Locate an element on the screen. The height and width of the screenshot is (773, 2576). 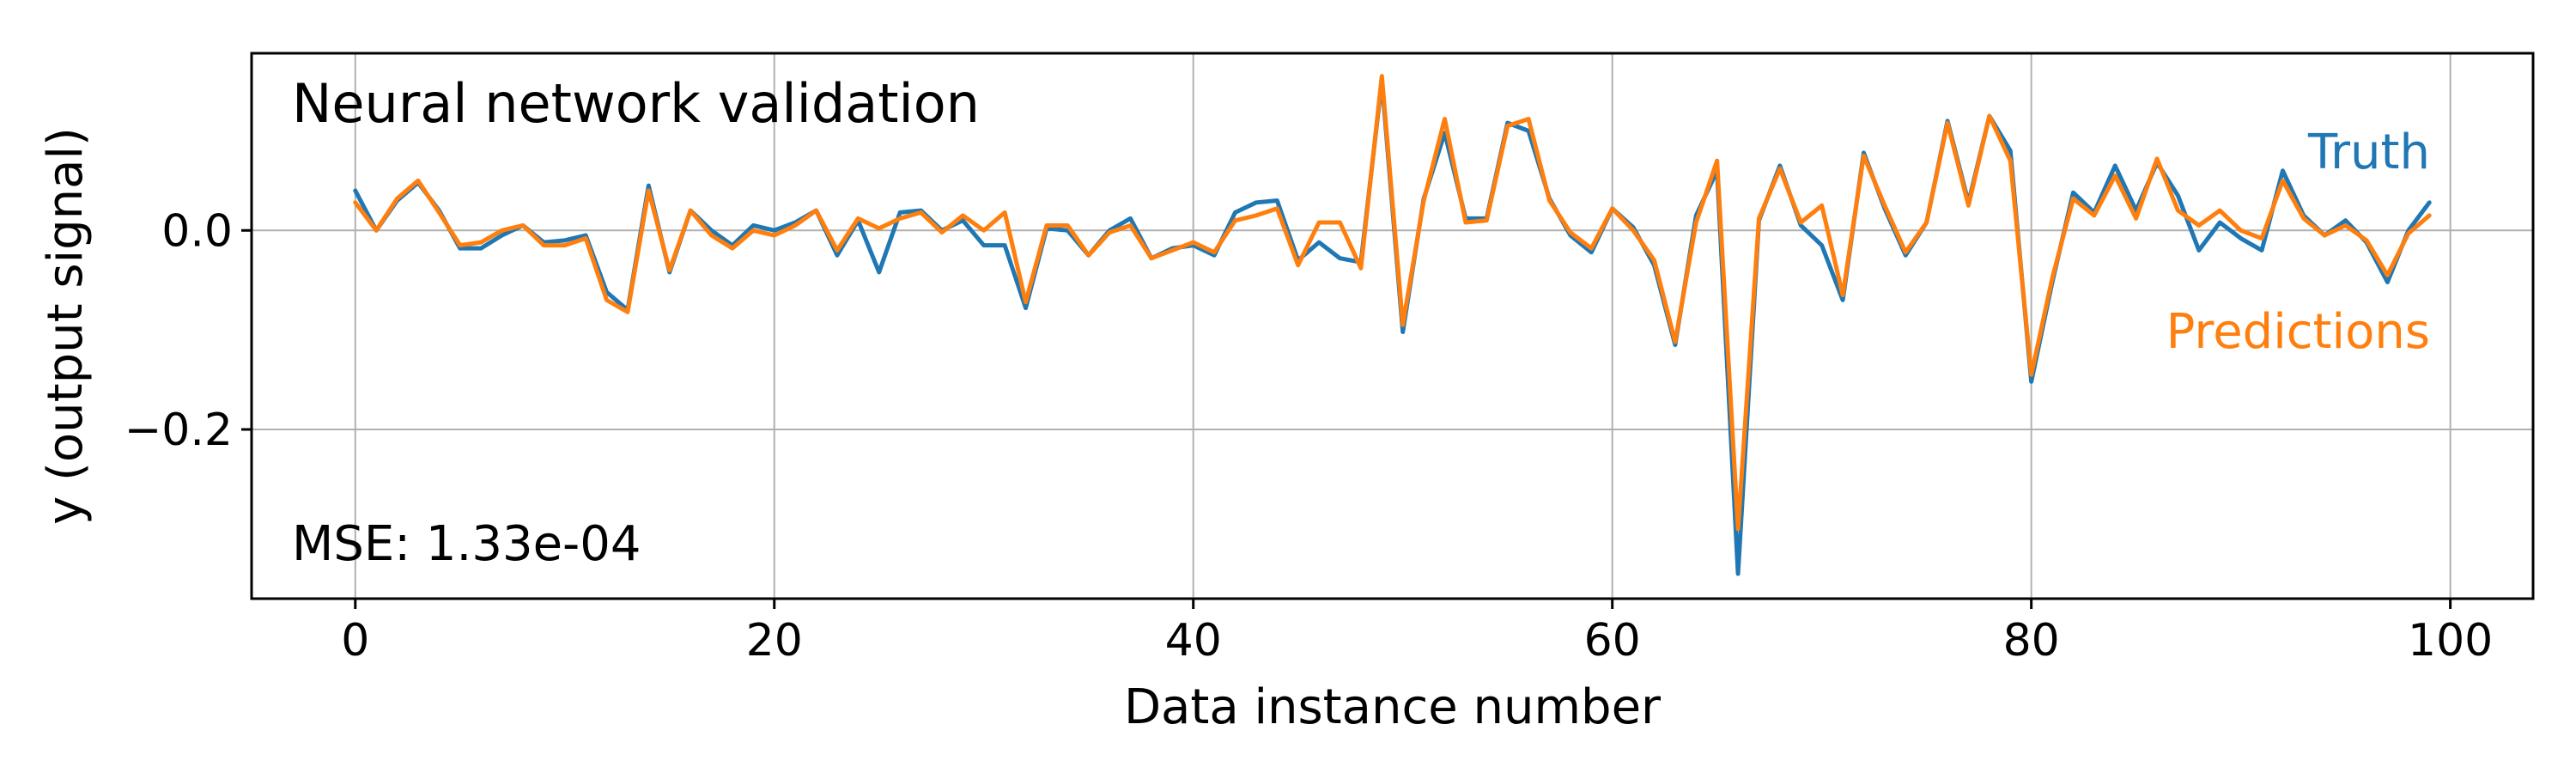
x-tick-label: 40 is located at coordinates (1193, 640).